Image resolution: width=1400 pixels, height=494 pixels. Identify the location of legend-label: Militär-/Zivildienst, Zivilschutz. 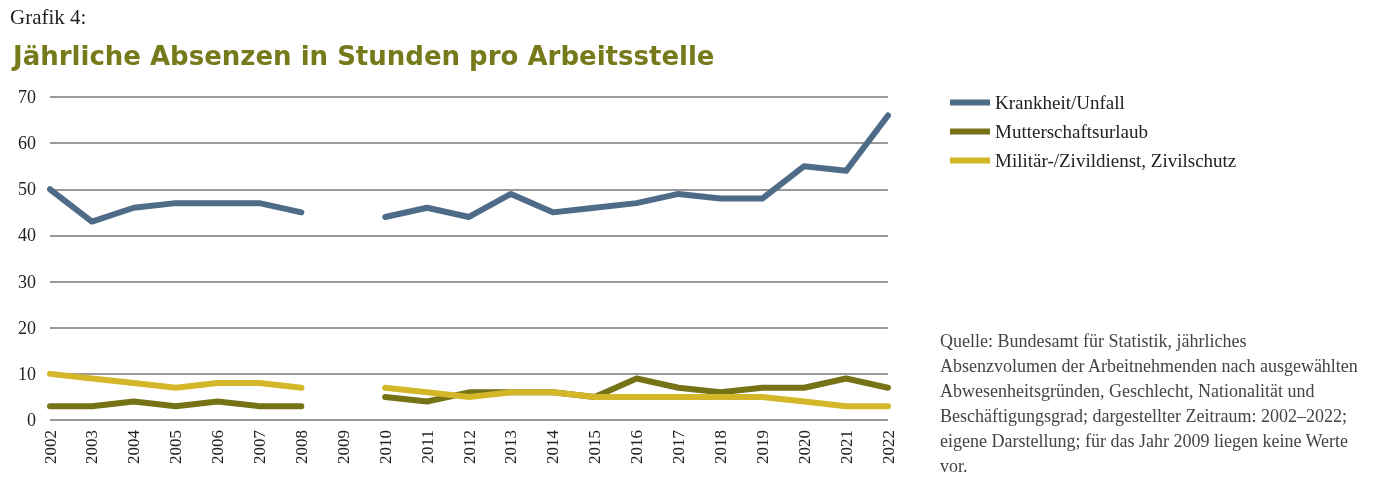
(1116, 160).